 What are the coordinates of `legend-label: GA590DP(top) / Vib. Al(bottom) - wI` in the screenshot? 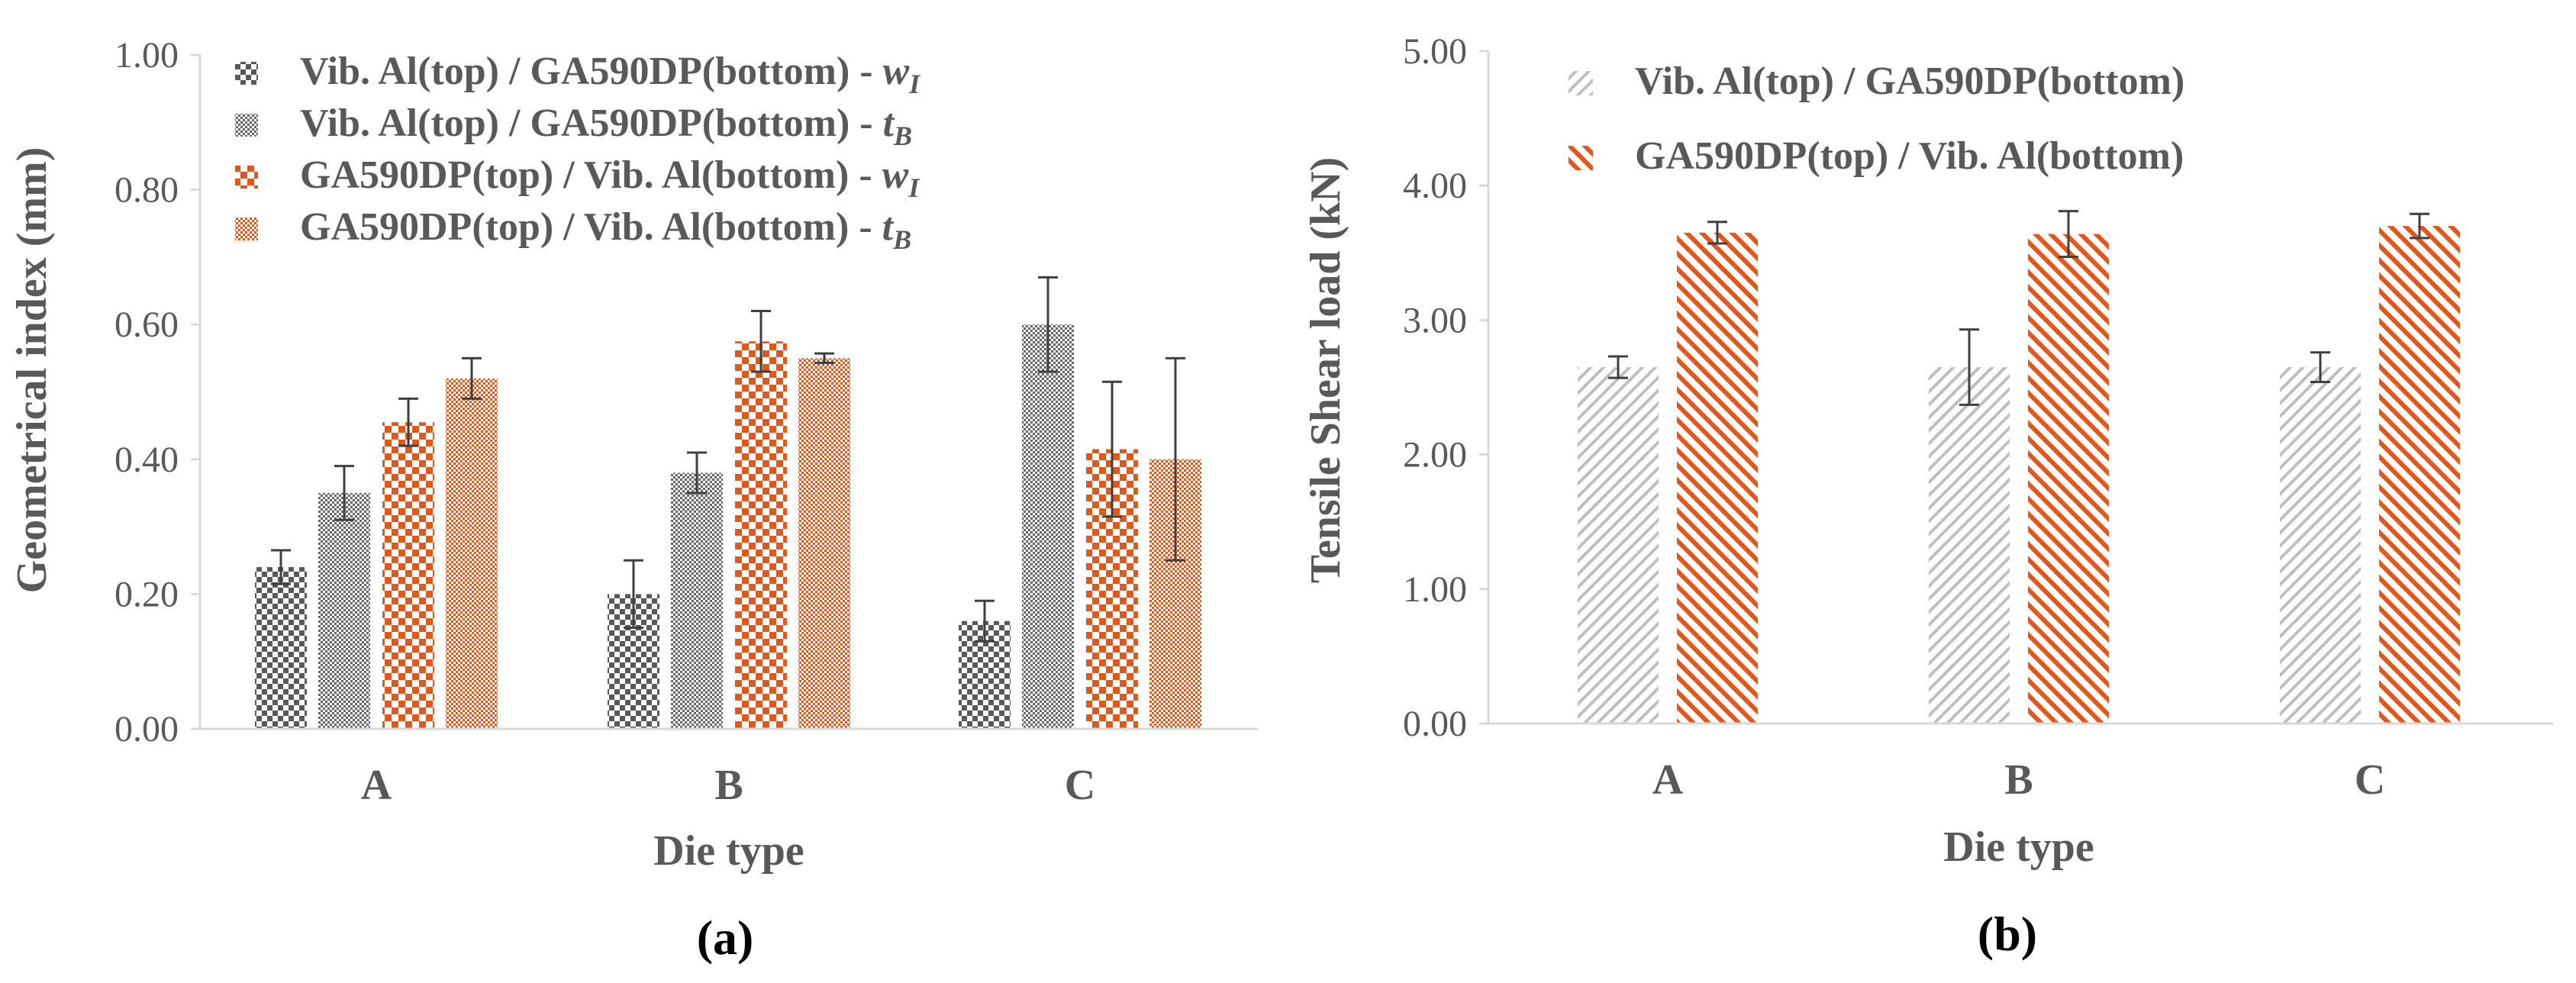 It's located at (610, 178).